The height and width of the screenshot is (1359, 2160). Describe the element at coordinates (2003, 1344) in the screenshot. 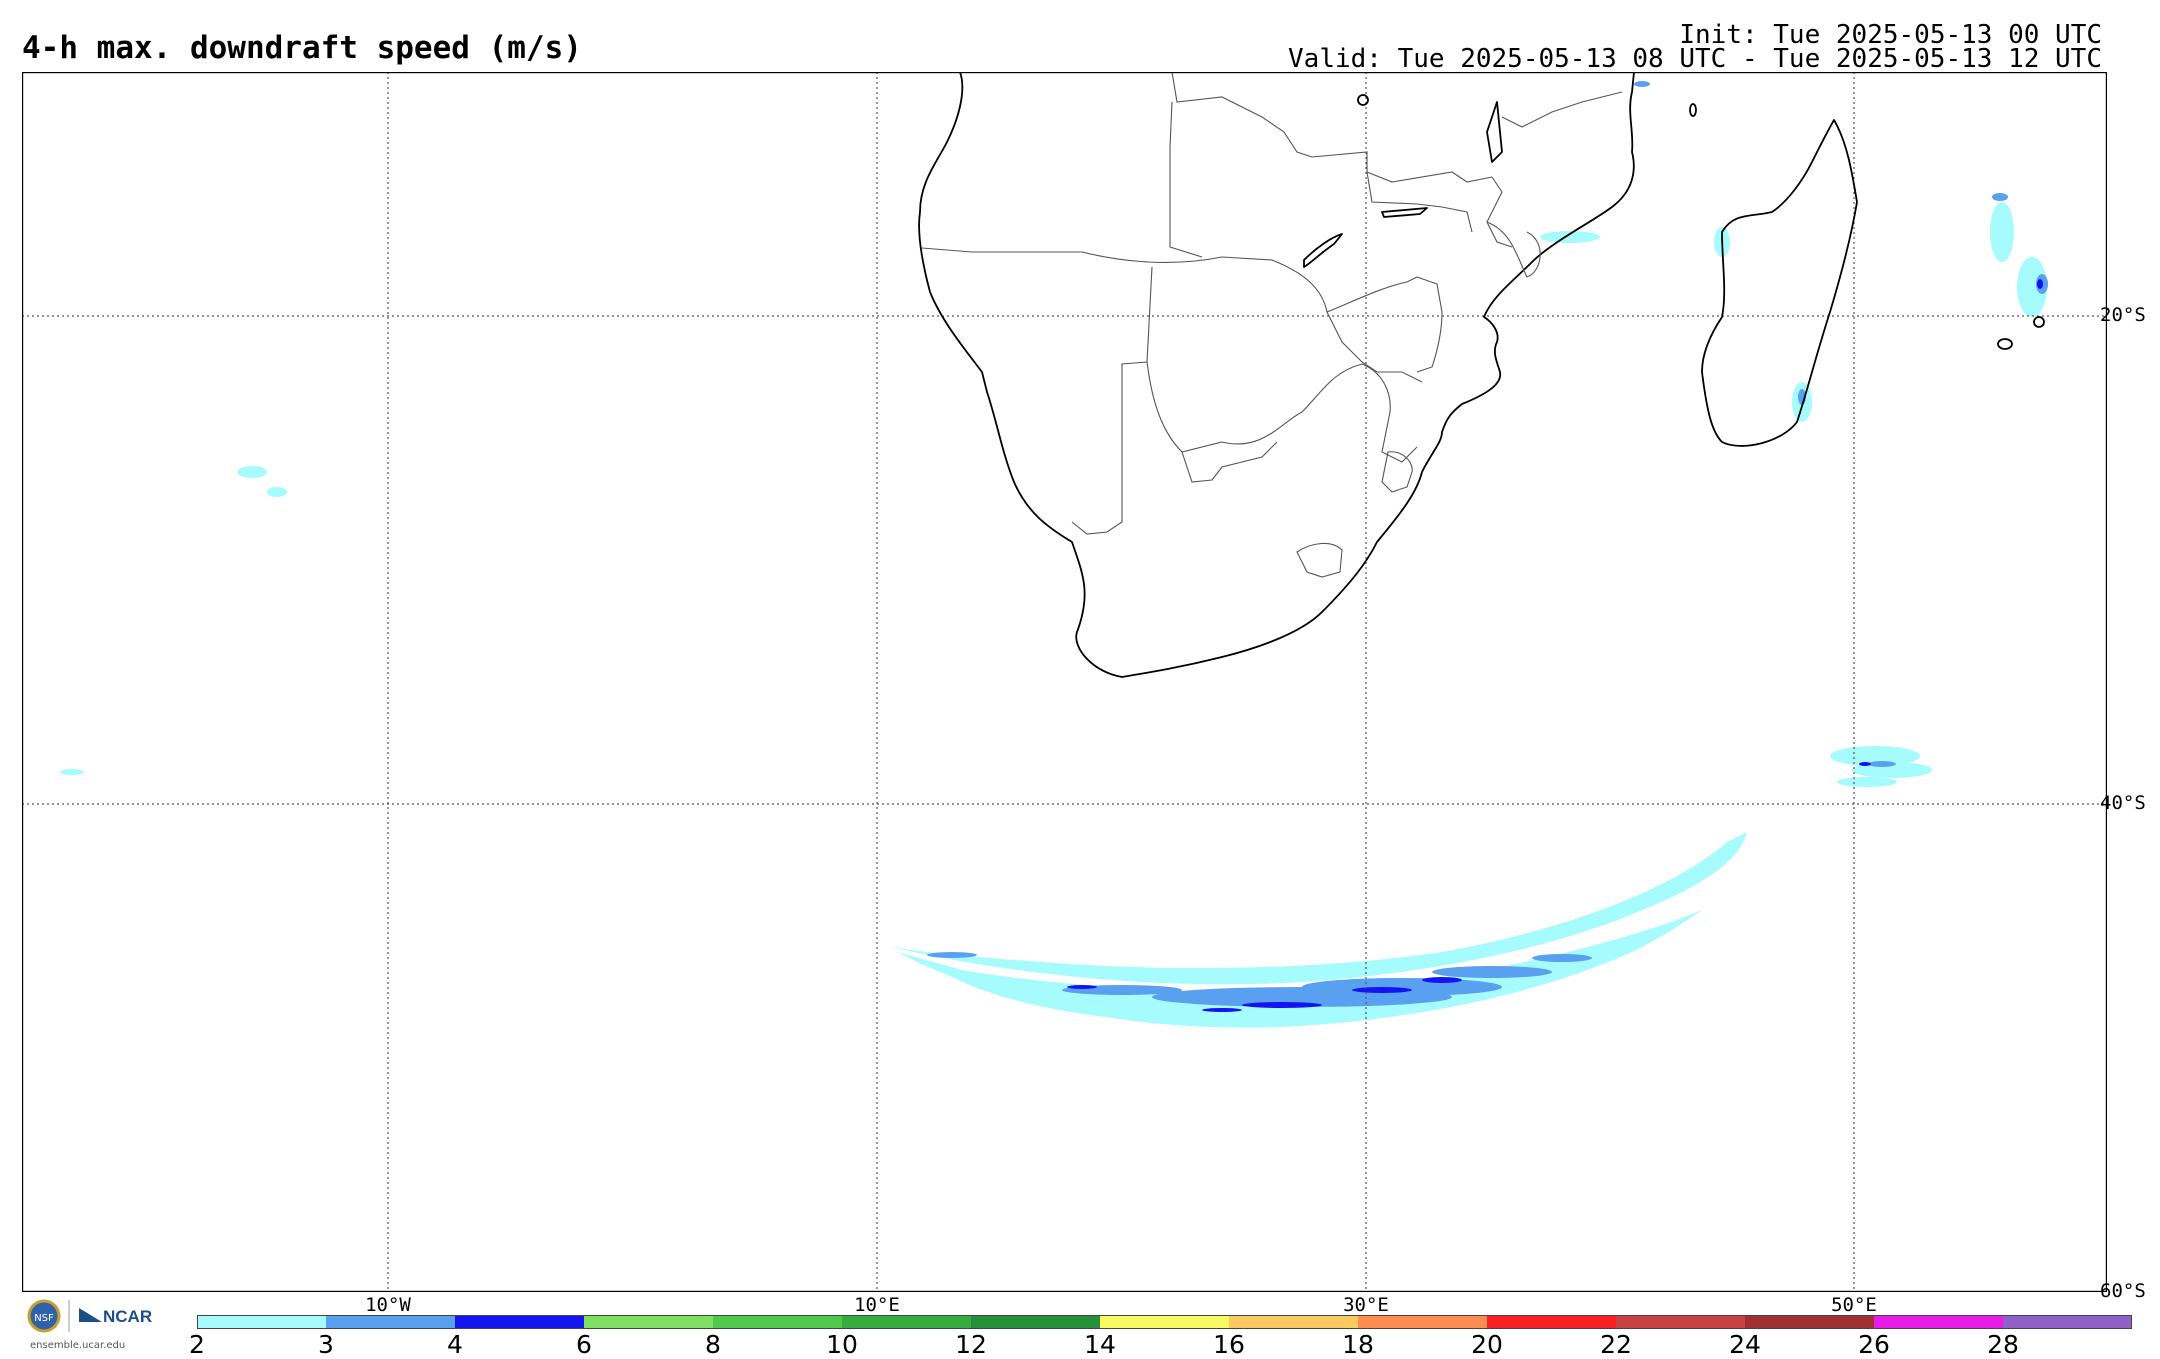

I see `colorbar-label: 28` at that location.